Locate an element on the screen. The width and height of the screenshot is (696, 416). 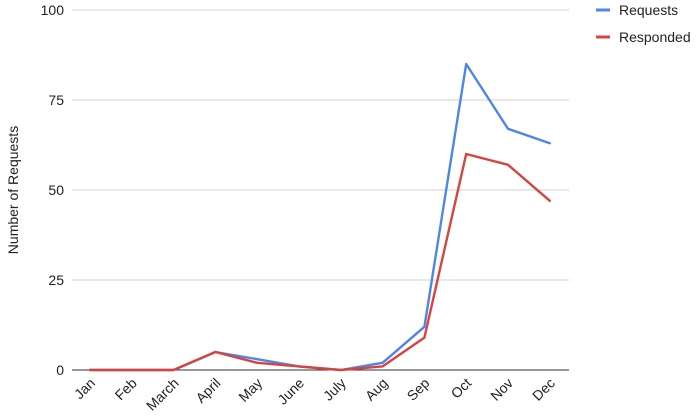
x-tick-label: Dec is located at coordinates (543, 389).